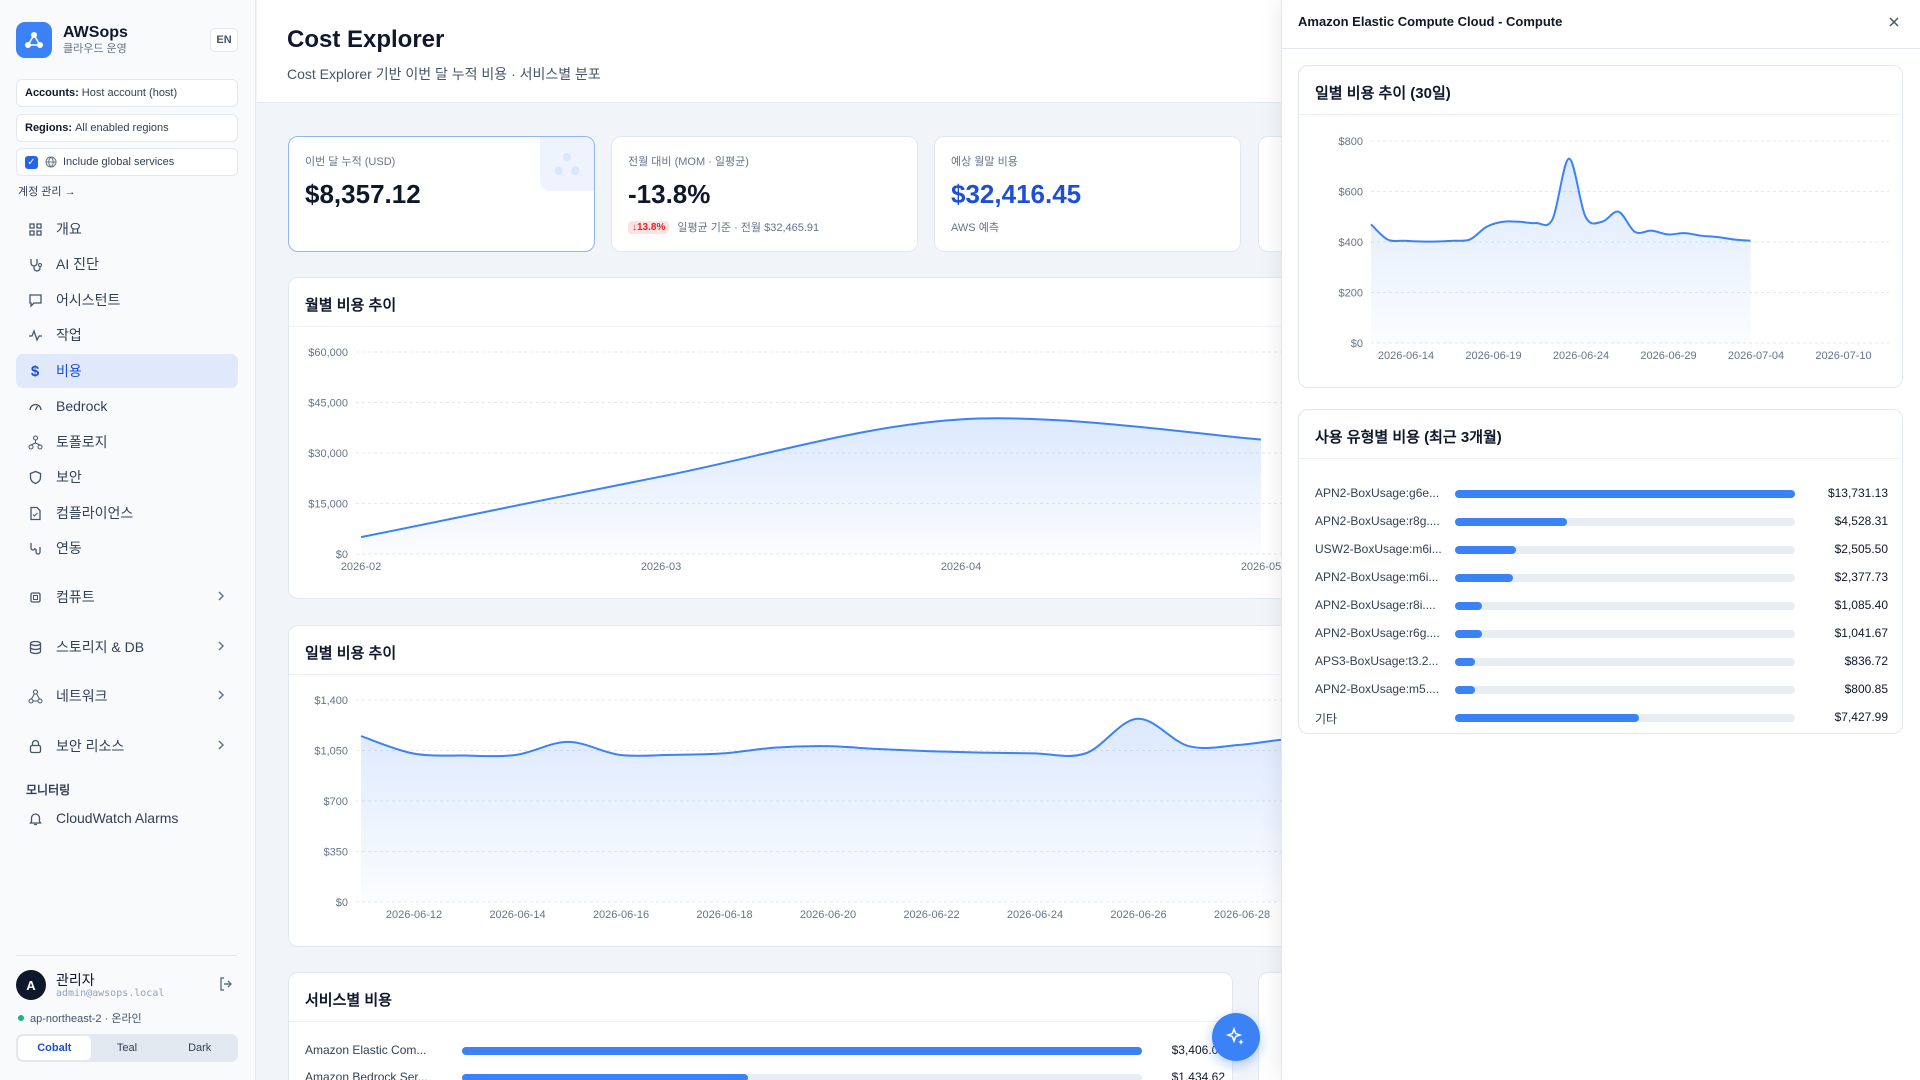  Describe the element at coordinates (414, 915) in the screenshot. I see `x-tick-label: 2026-06-12` at that location.